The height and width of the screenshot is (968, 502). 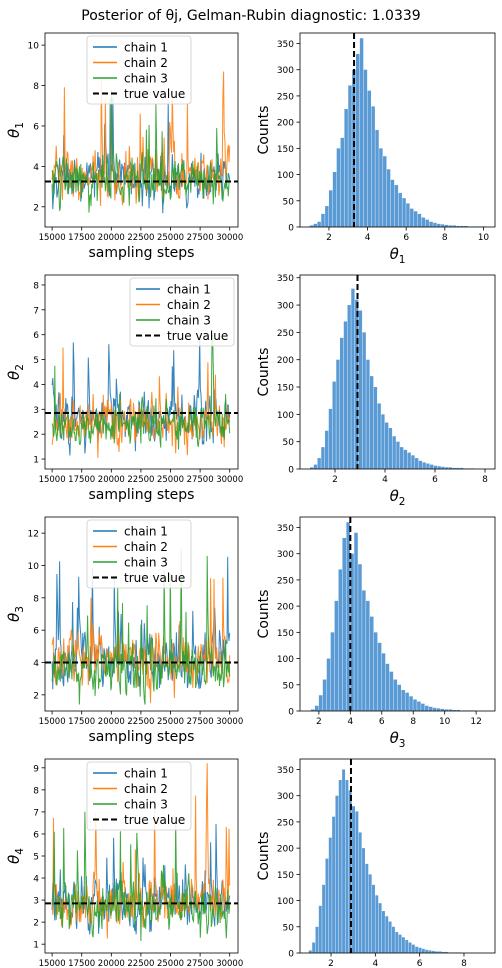 I want to click on hist-ytick-label-3: 350, so click(x=285, y=529).